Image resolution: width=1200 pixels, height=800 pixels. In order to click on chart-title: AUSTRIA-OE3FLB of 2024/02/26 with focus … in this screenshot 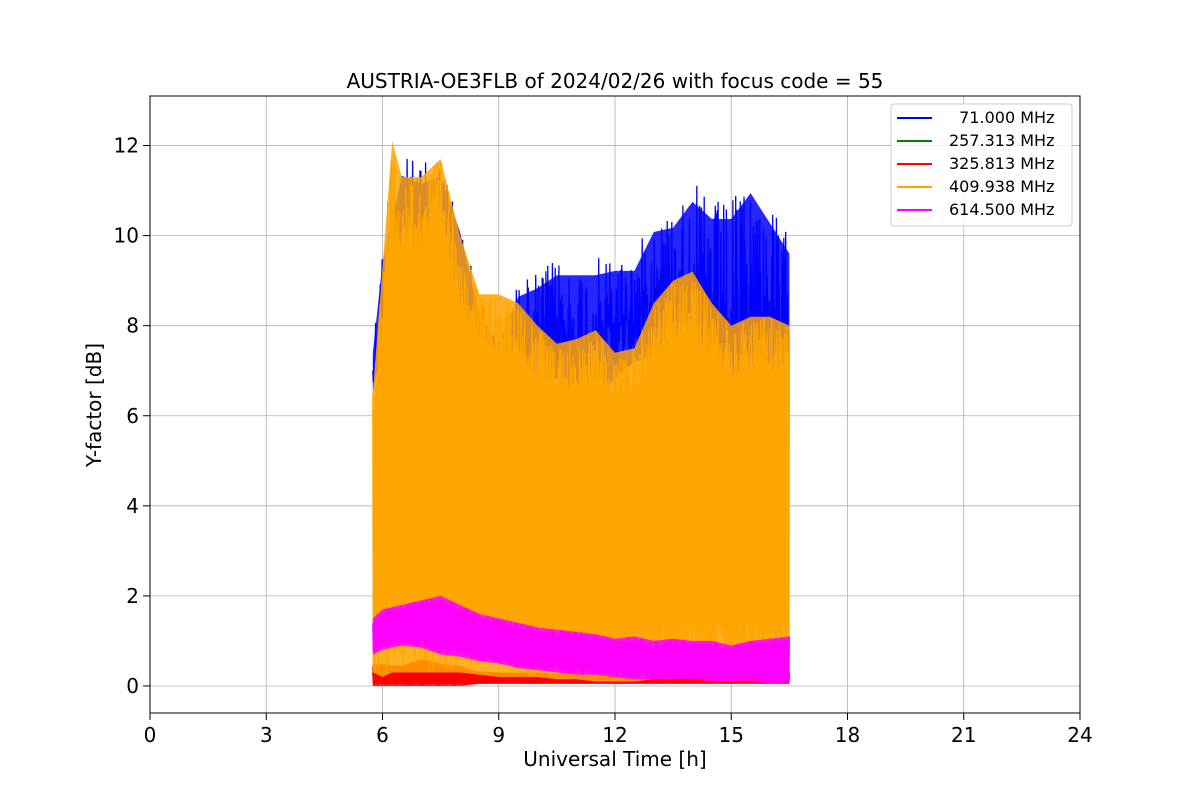, I will do `click(615, 81)`.